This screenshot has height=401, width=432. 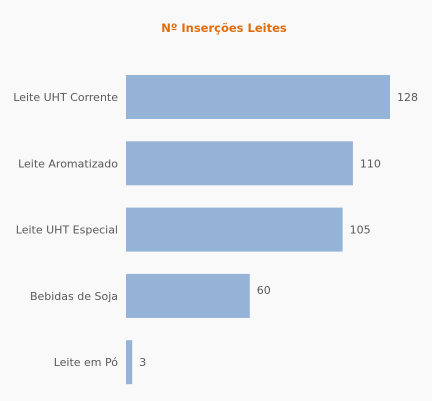 What do you see at coordinates (264, 290) in the screenshot?
I see `value-label-3: 60` at bounding box center [264, 290].